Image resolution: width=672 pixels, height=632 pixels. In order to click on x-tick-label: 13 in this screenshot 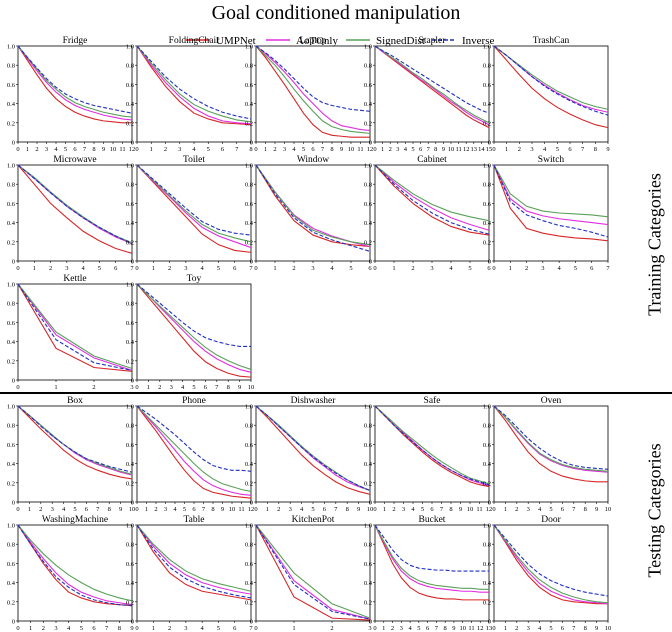, I will do `click(489, 628)`.